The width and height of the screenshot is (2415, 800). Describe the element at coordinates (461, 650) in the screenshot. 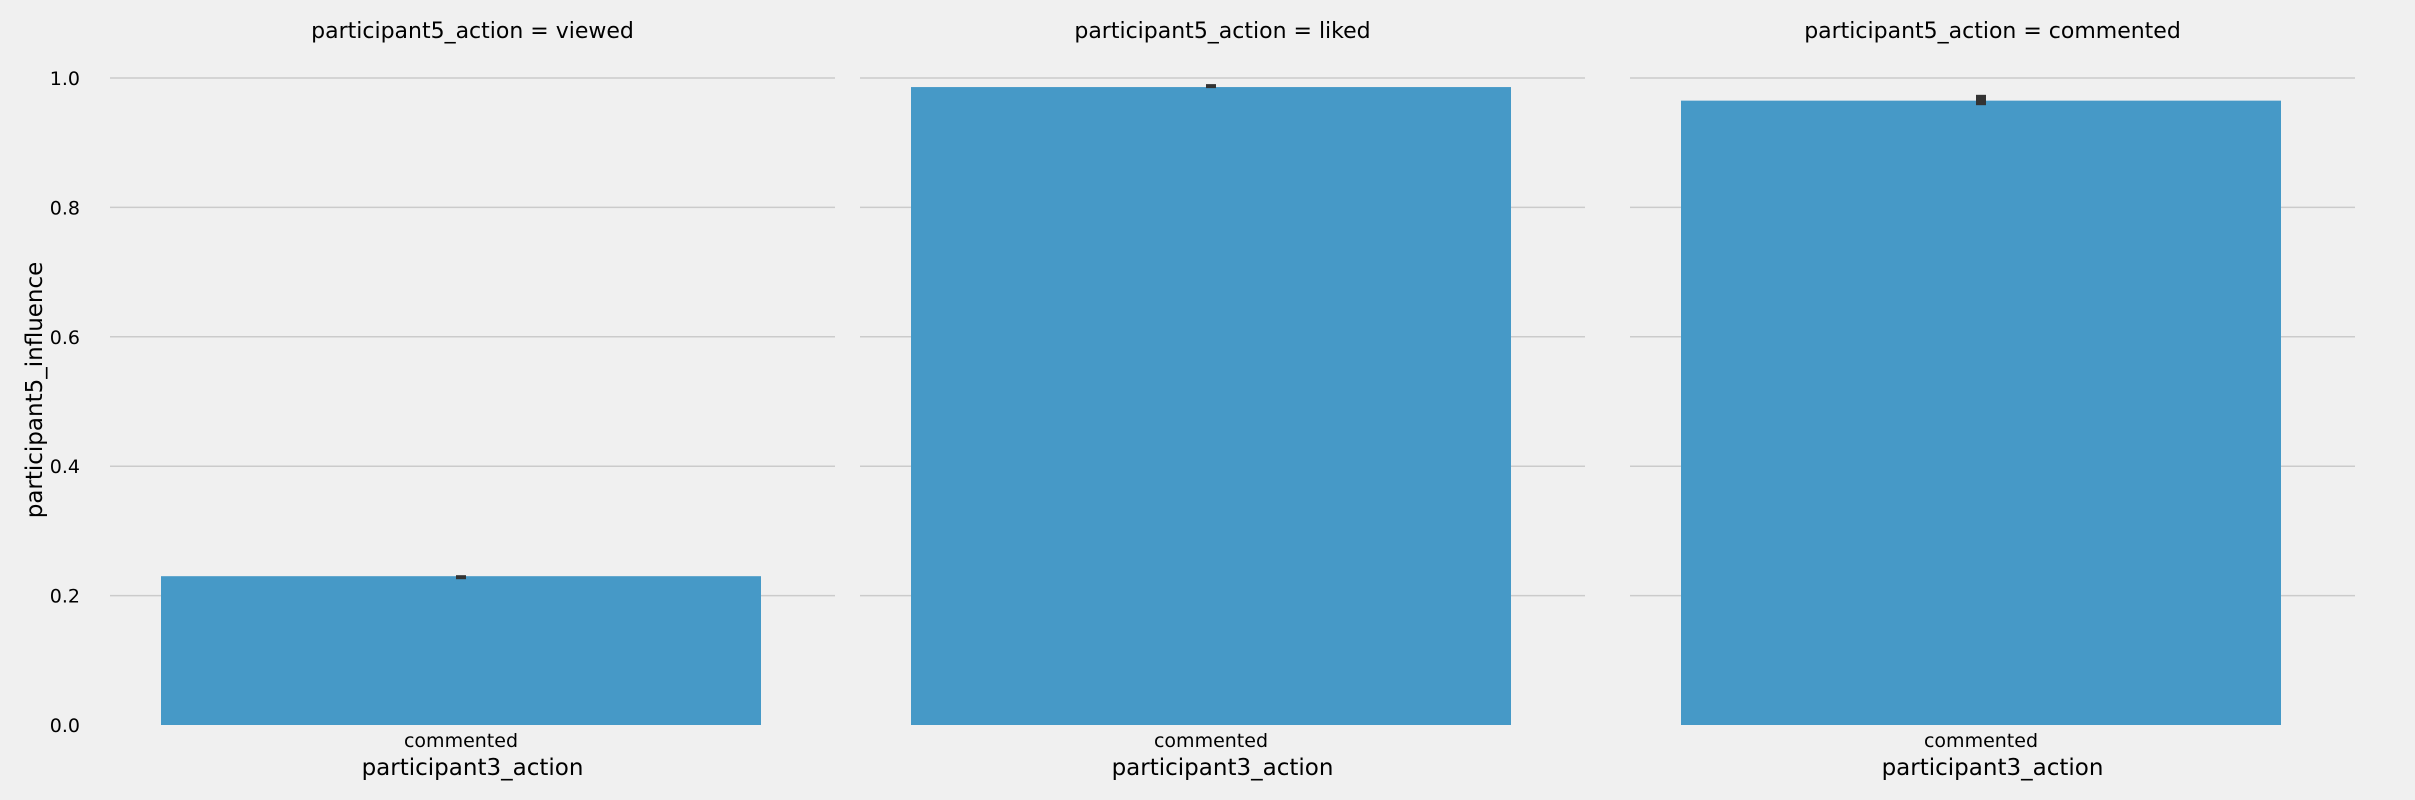

I see `bar` at that location.